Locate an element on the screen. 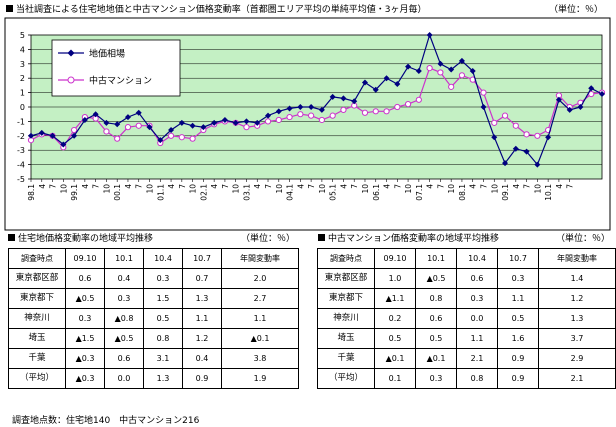 This screenshot has height=427, width=616. y-tick-label: 4 is located at coordinates (22, 49).